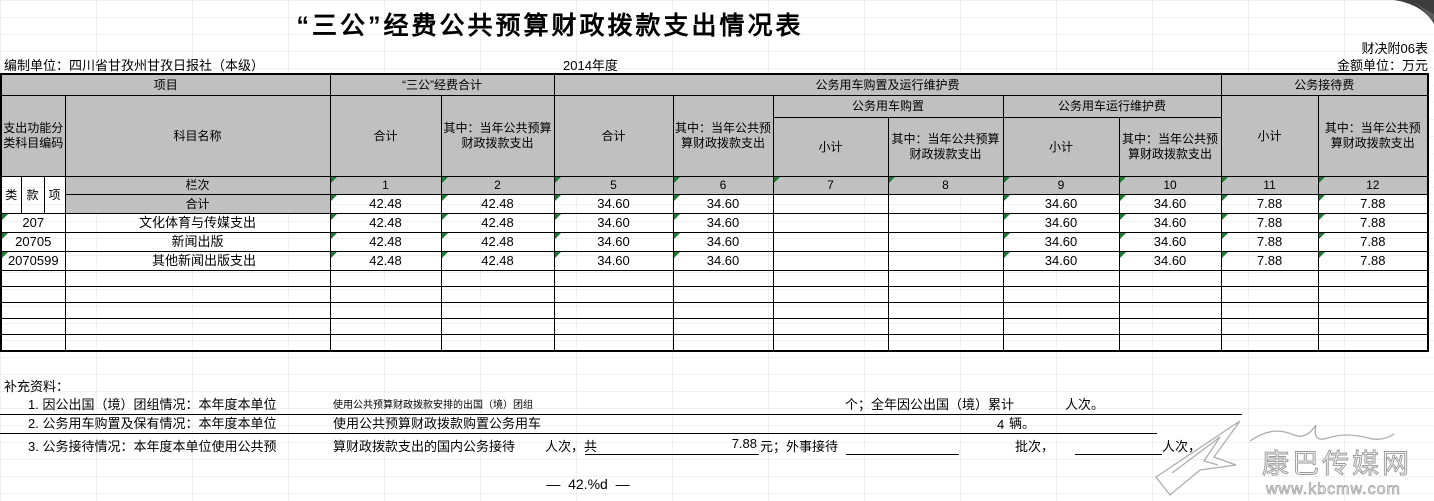 Image resolution: width=1434 pixels, height=501 pixels. What do you see at coordinates (165, 84) in the screenshot?
I see `header-project: 项目` at bounding box center [165, 84].